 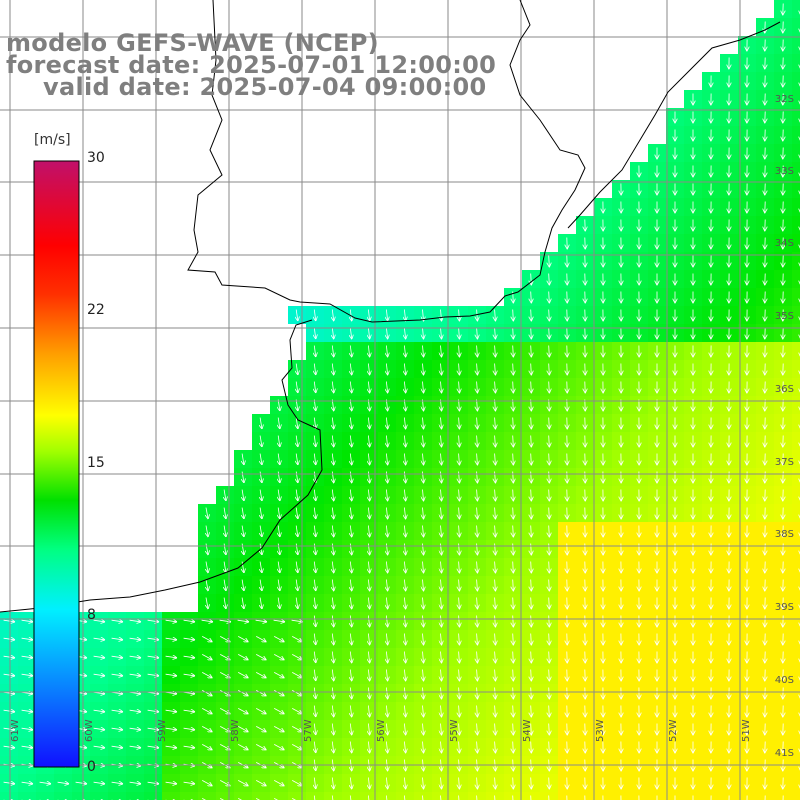 What do you see at coordinates (673, 730) in the screenshot?
I see `lon-label: 52W` at bounding box center [673, 730].